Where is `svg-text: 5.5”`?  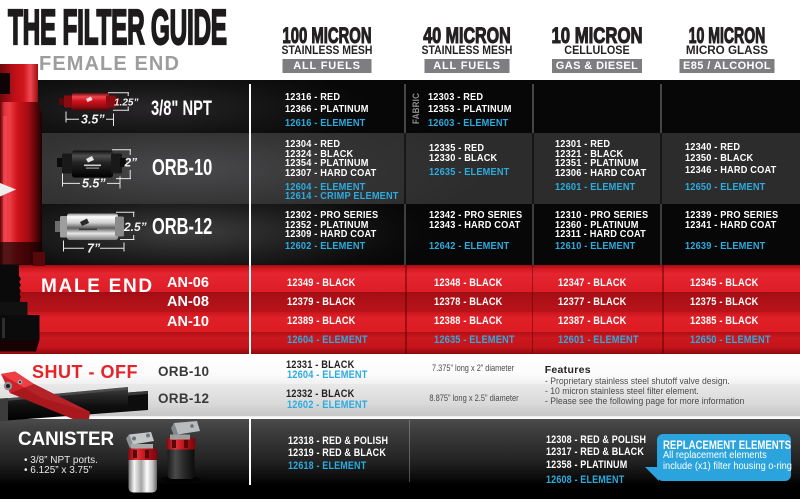
svg-text: 5.5” is located at coordinates (94, 184).